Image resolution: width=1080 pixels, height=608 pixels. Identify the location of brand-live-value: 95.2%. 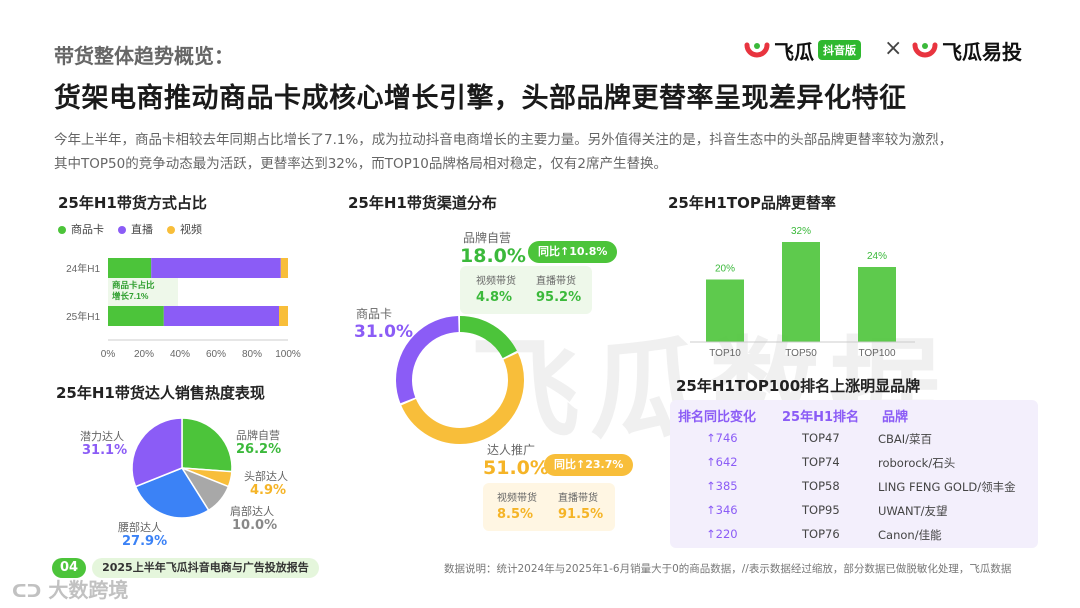
(559, 297).